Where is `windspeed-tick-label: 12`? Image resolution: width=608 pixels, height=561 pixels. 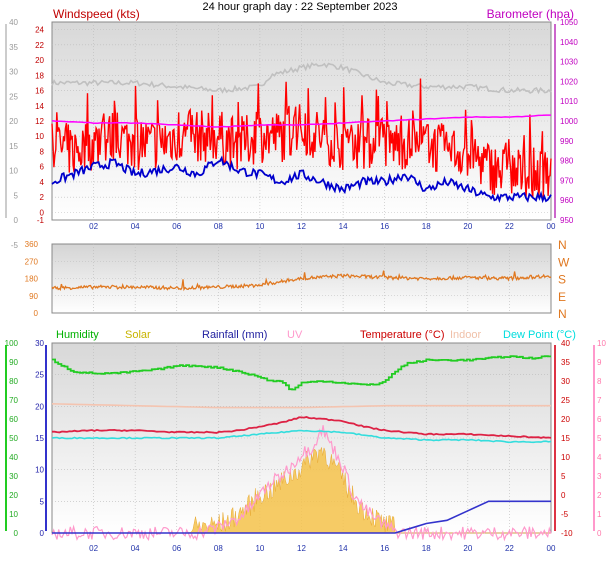 windspeed-tick-label: 12 is located at coordinates (39, 121).